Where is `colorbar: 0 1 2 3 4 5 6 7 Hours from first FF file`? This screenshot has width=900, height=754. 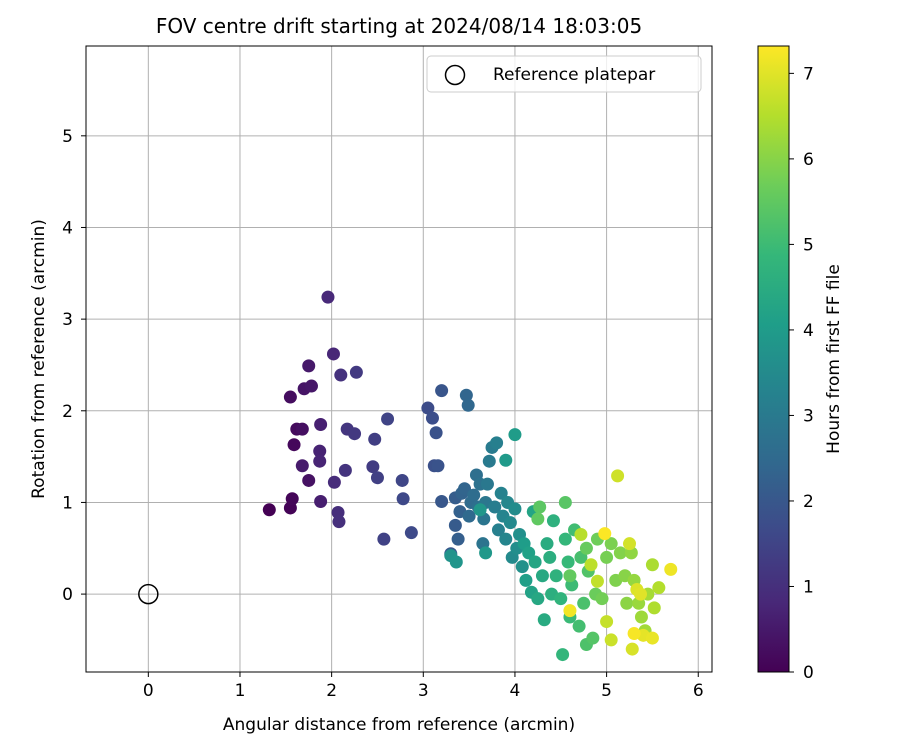
colorbar: 0 1 2 3 4 5 6 7 Hours from first FF file is located at coordinates (800, 364).